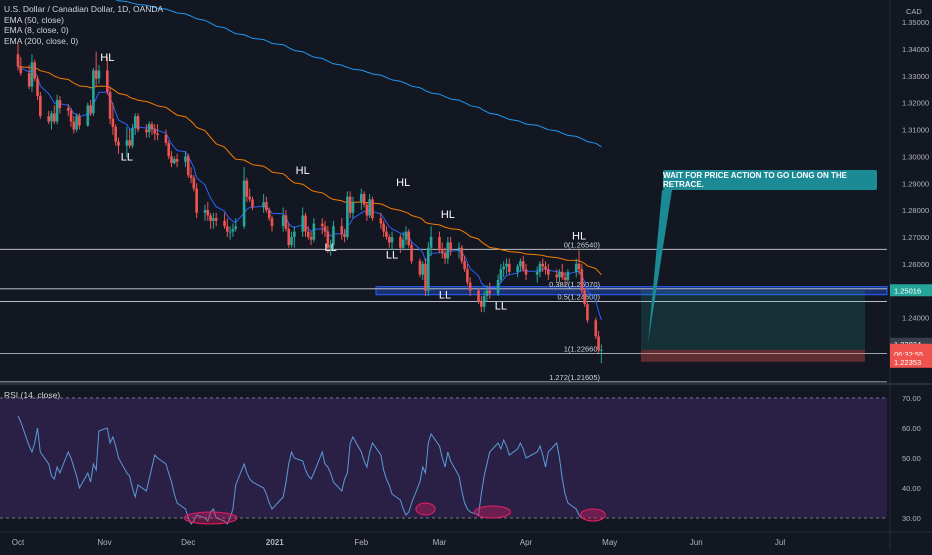  What do you see at coordinates (36, 30) in the screenshot?
I see `ema8-legend: EMA (8, close, 0)` at bounding box center [36, 30].